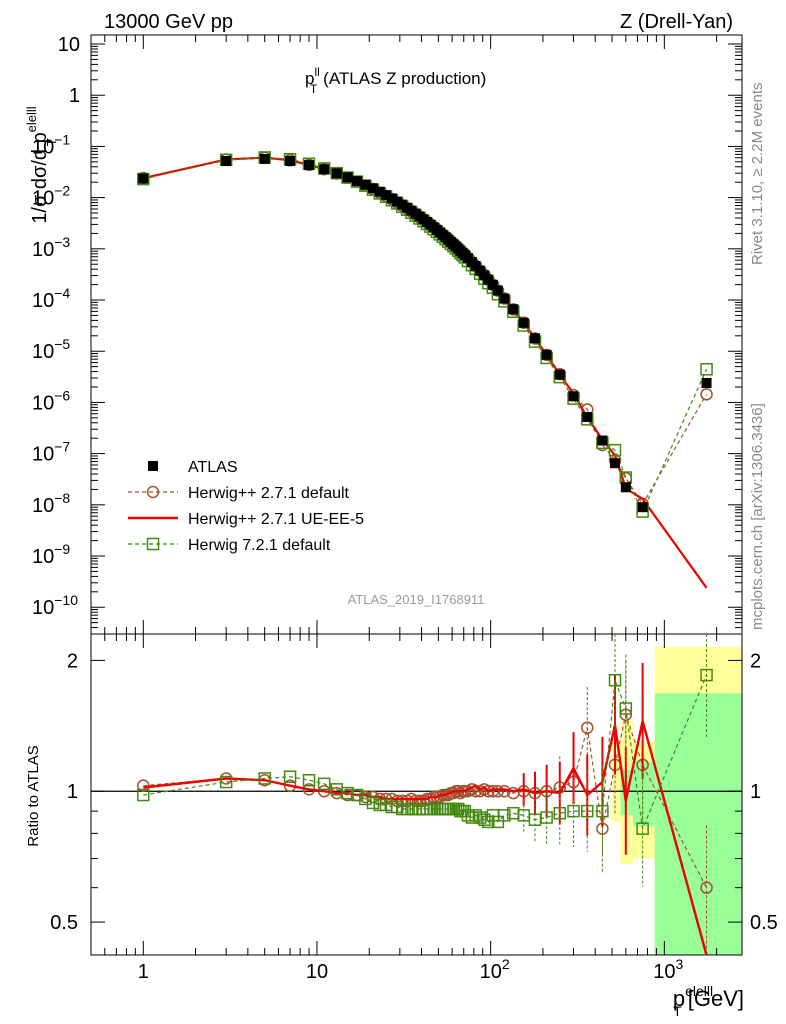  I want to click on energy-label: 13000 GeV pp, so click(168, 22).